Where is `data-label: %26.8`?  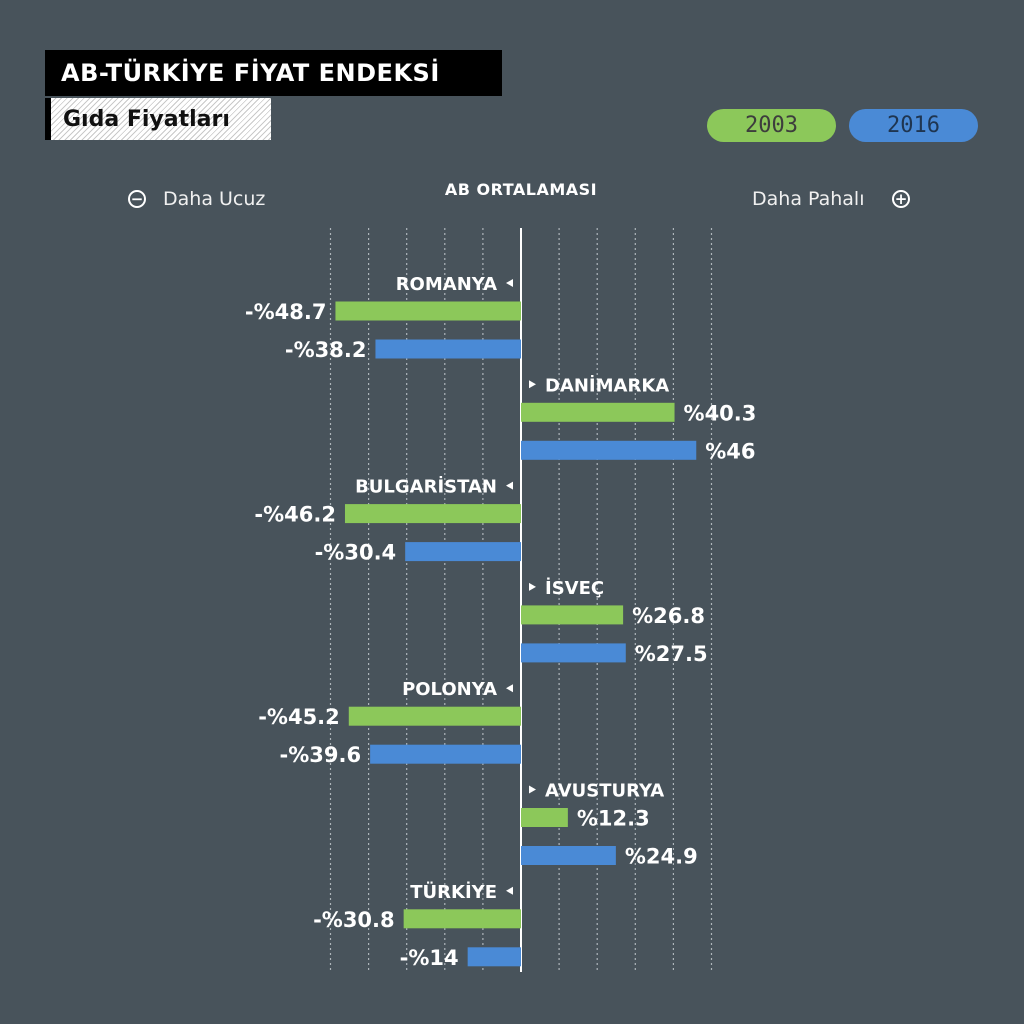 data-label: %26.8 is located at coordinates (668, 616).